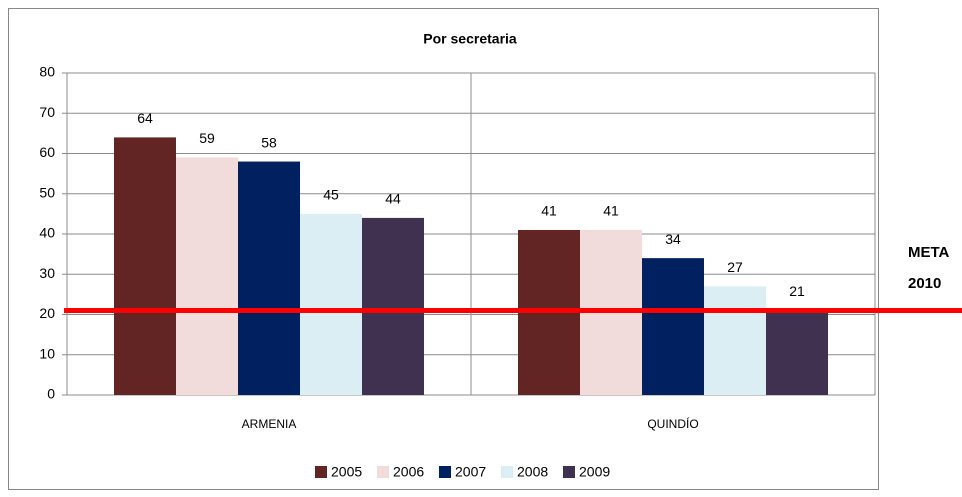 The height and width of the screenshot is (497, 962). I want to click on legend-label: 2006, so click(408, 472).